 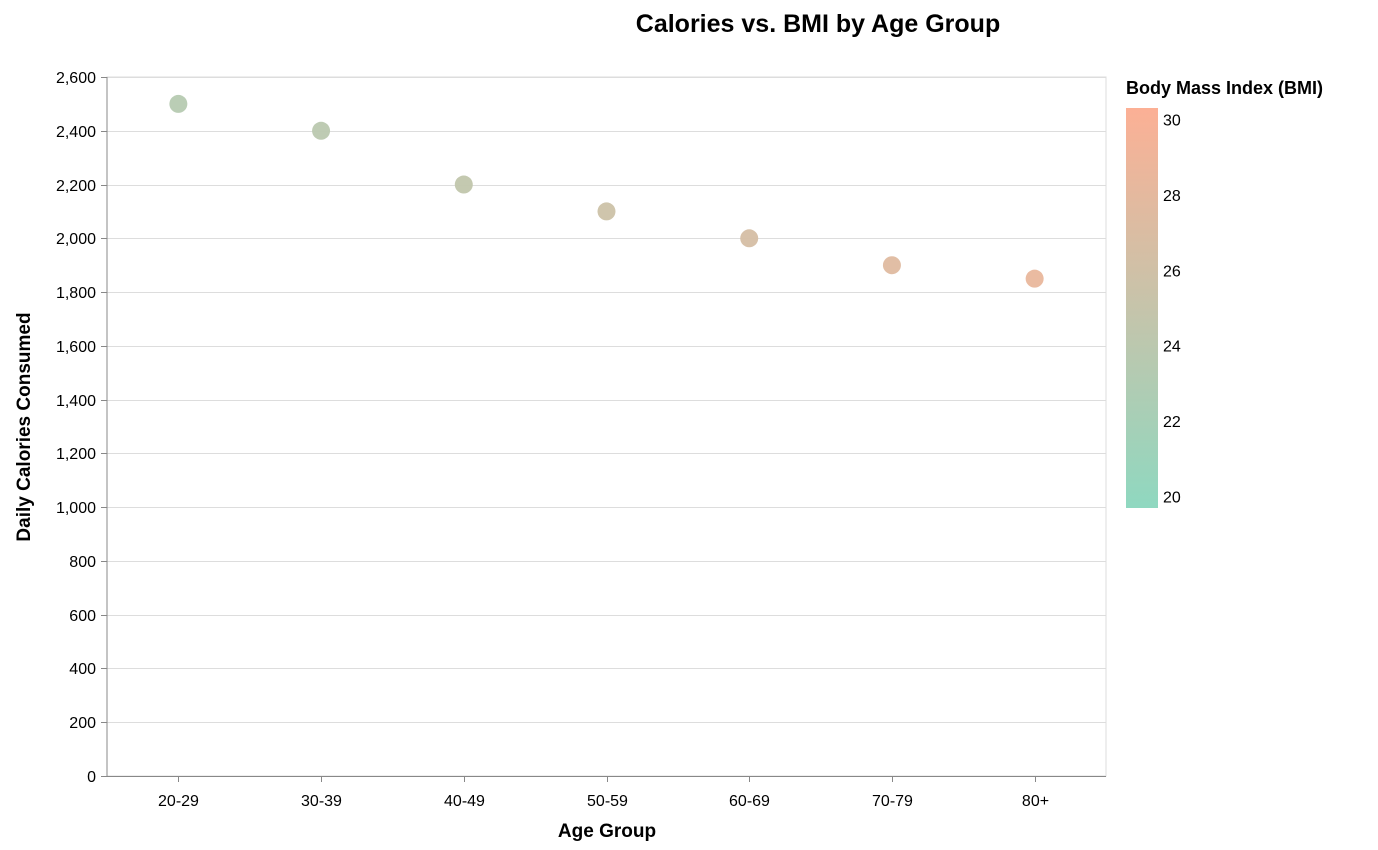 What do you see at coordinates (892, 801) in the screenshot?
I see `x-tick-label: 70-79` at bounding box center [892, 801].